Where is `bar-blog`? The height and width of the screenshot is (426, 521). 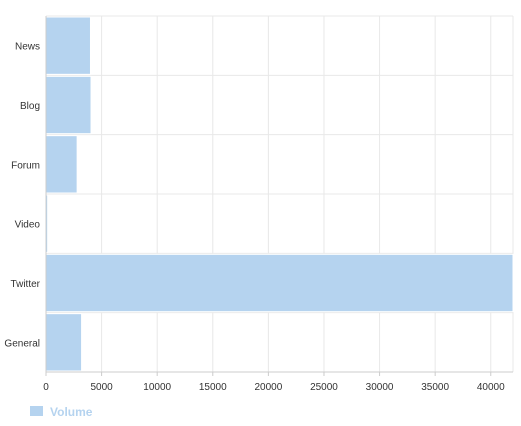
bar-blog is located at coordinates (68, 105).